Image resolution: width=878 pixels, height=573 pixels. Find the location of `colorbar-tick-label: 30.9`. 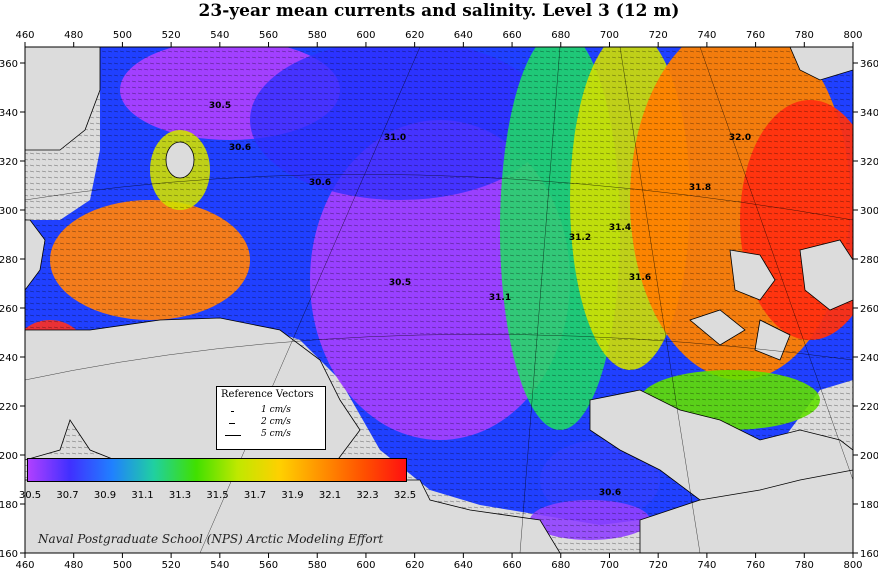

colorbar-tick-label: 30.9 is located at coordinates (105, 495).